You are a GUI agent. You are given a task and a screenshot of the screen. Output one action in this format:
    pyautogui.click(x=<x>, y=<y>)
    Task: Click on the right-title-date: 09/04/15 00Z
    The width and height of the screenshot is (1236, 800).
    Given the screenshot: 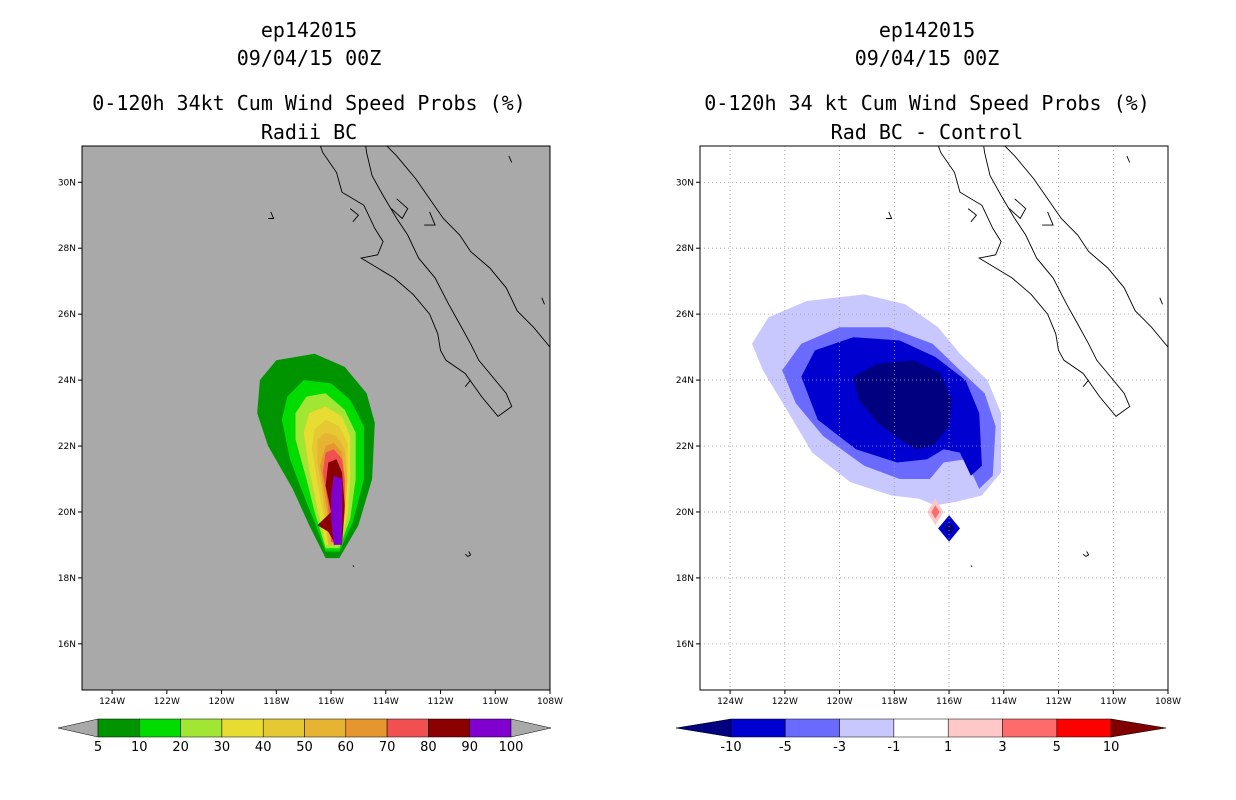 What is the action you would take?
    pyautogui.click(x=927, y=58)
    